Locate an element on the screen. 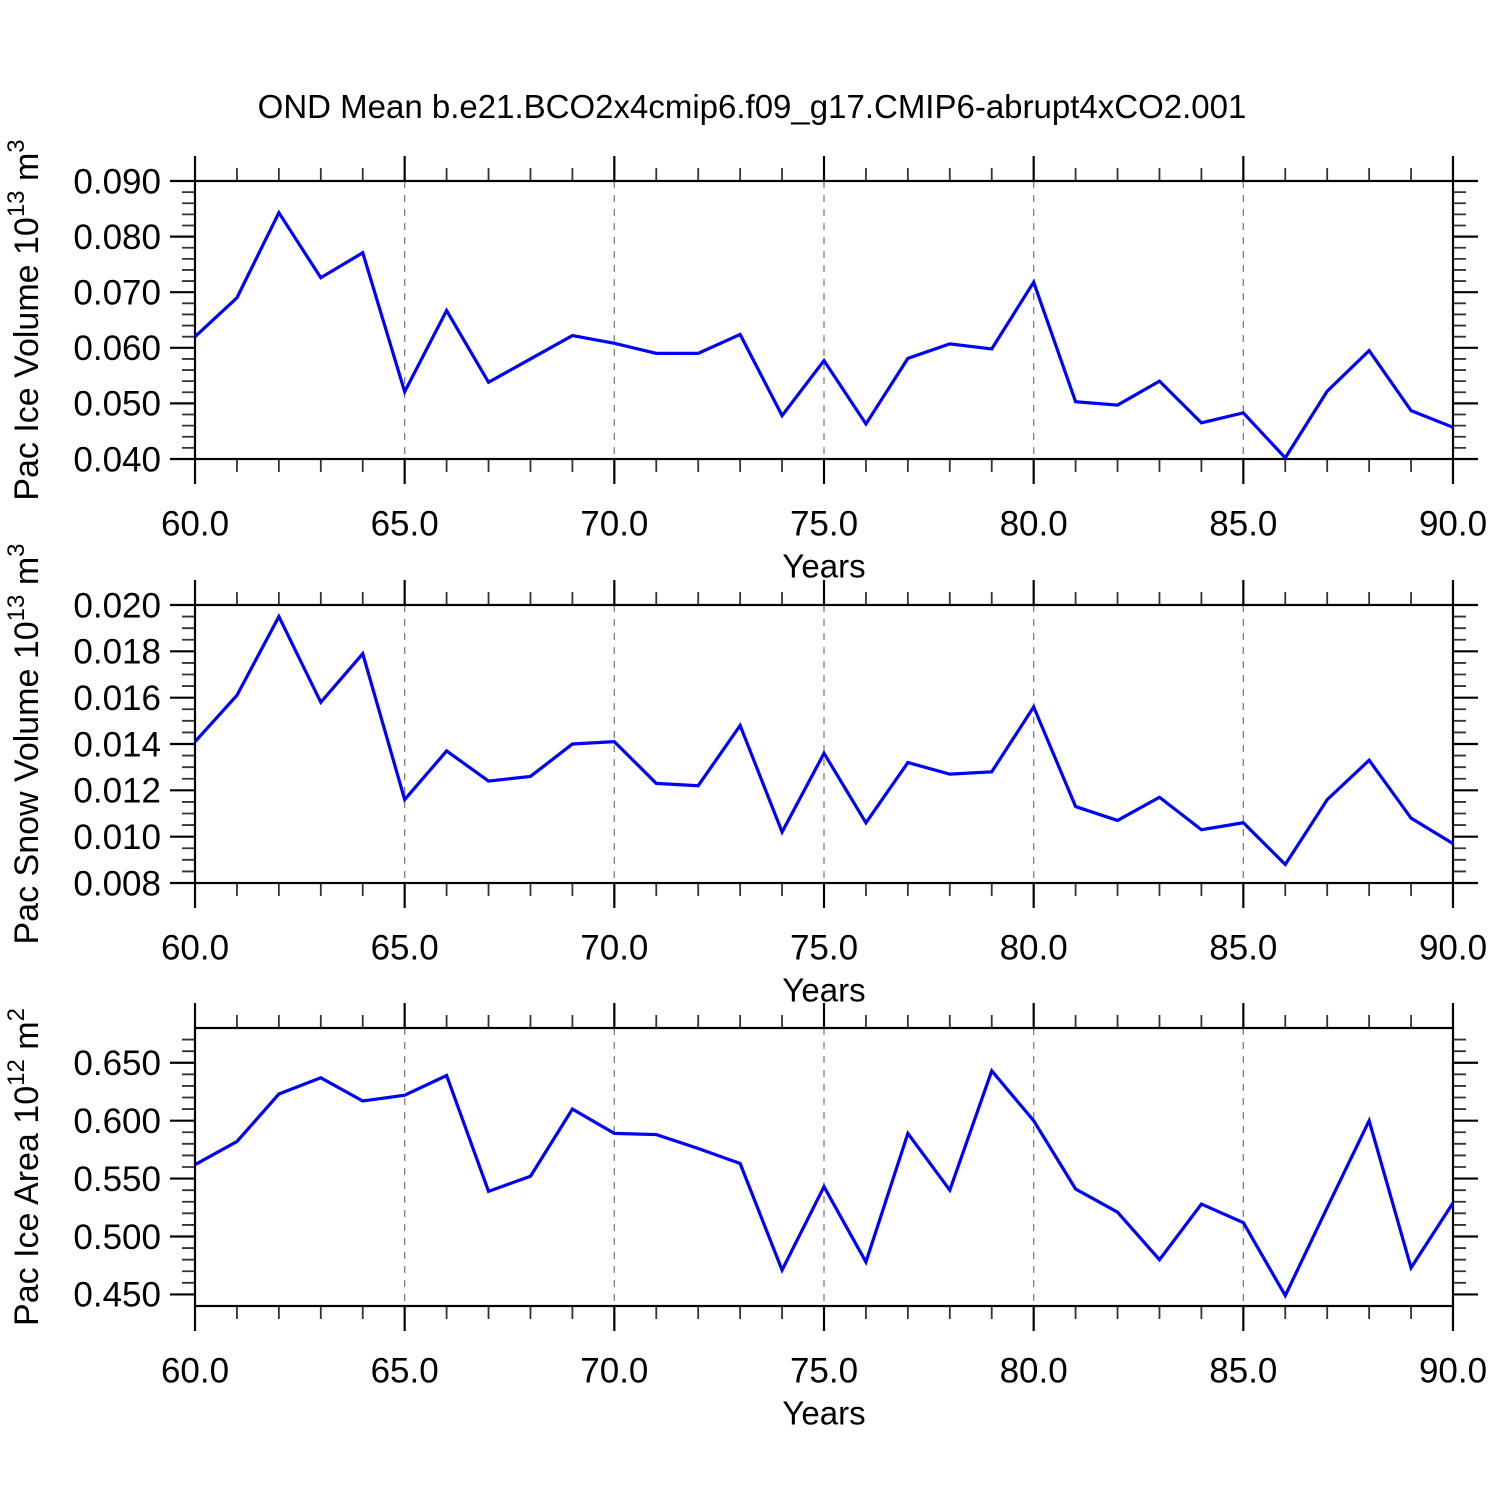 This screenshot has height=1500, width=1500. y-tick-label: 0.018 is located at coordinates (117, 652).